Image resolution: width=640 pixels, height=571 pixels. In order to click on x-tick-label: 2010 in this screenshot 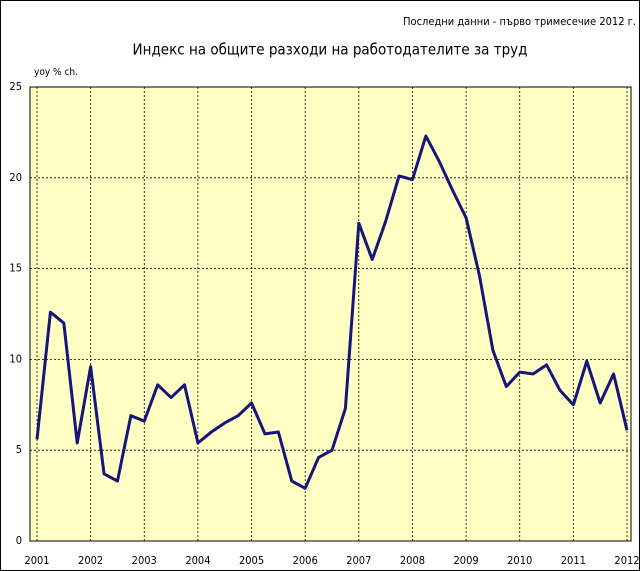, I will do `click(519, 560)`.